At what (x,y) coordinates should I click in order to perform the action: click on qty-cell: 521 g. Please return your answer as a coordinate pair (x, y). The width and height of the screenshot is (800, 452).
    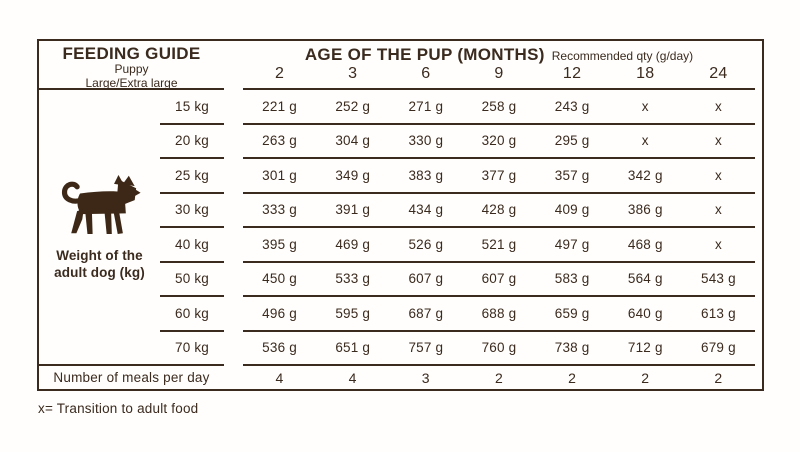
    Looking at the image, I should click on (499, 244).